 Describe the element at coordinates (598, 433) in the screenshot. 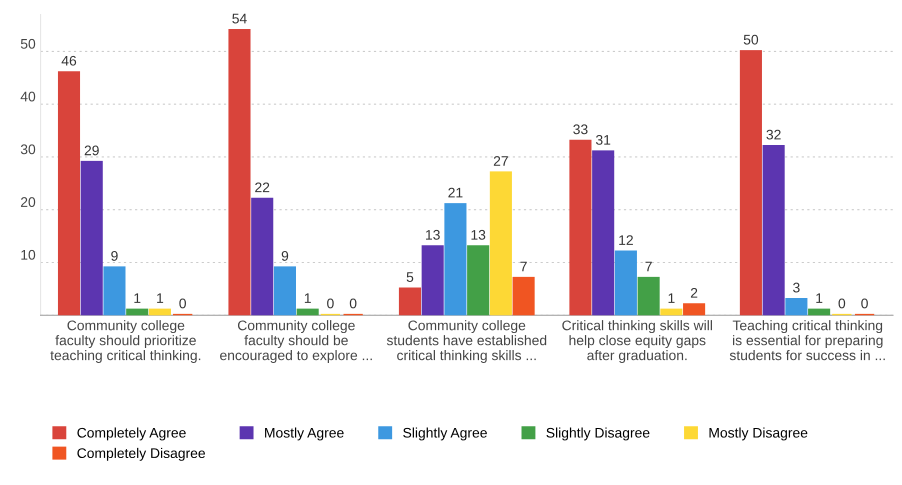

I see `legend-label: Slightly Disagree` at that location.